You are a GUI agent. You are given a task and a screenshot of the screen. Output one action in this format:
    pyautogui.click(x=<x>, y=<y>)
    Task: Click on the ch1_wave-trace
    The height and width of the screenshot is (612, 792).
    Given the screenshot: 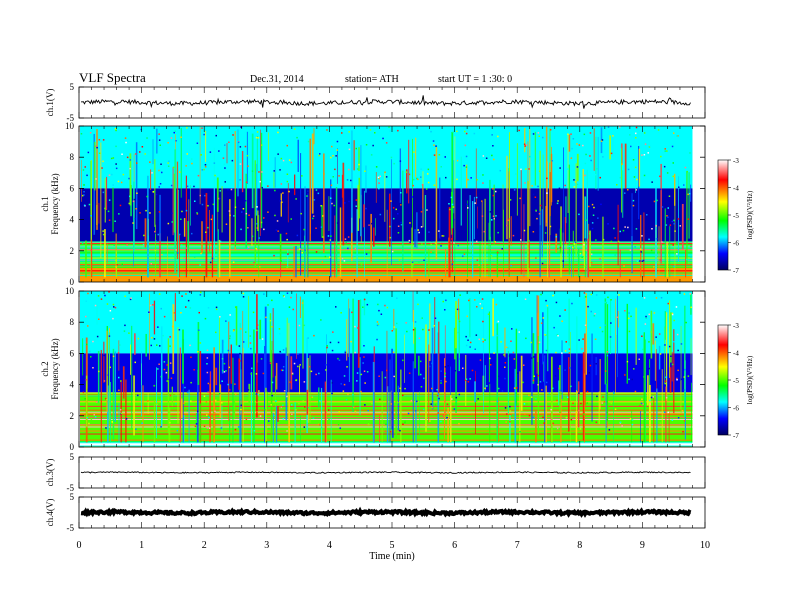 What is the action you would take?
    pyautogui.click(x=385, y=102)
    